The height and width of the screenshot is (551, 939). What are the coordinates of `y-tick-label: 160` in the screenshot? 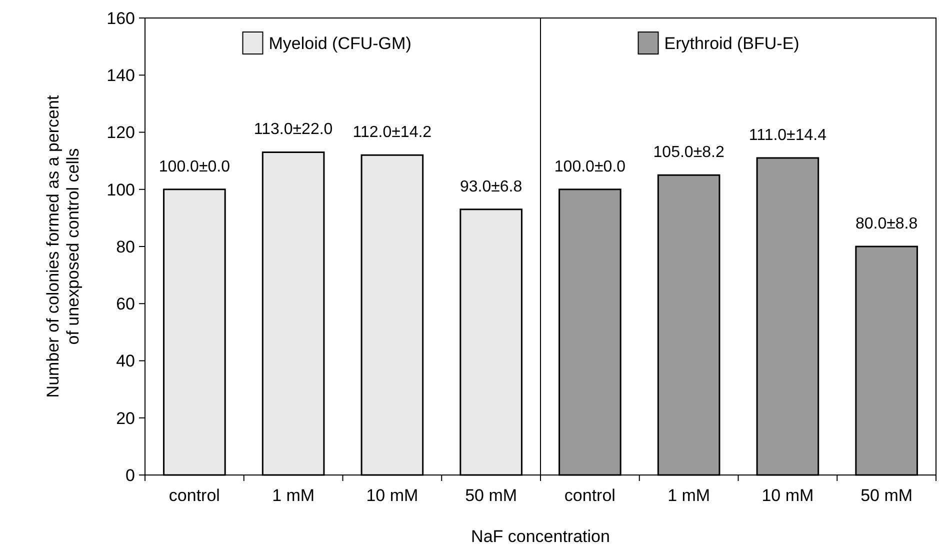 It's located at (120, 18).